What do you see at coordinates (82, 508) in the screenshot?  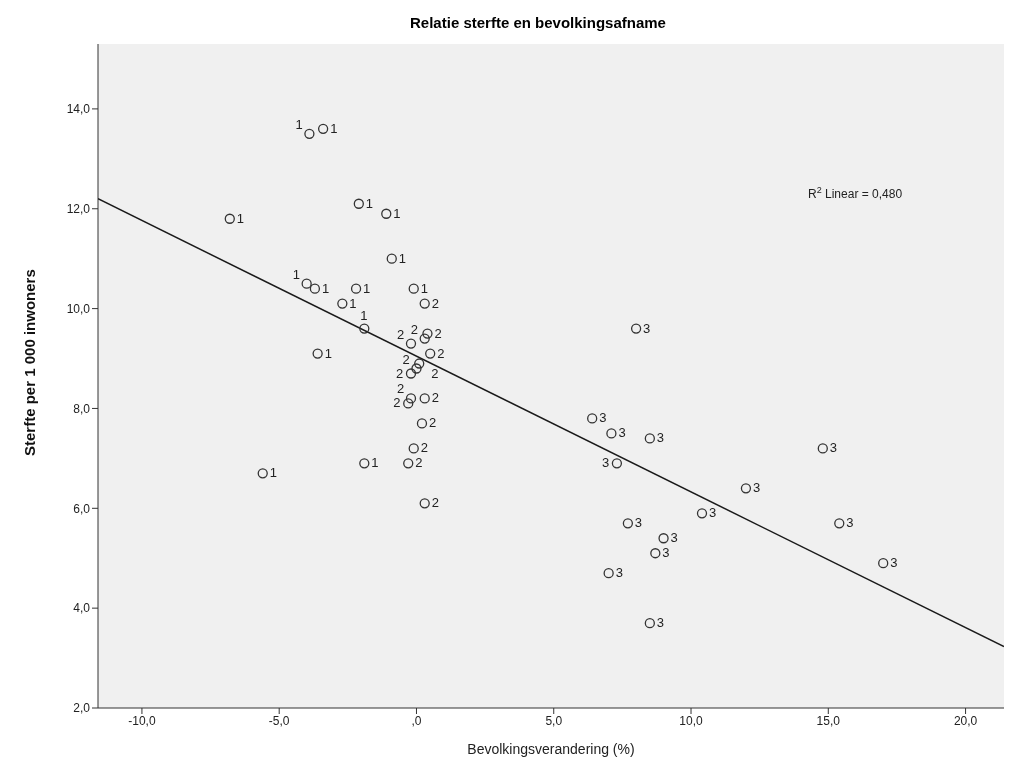 I see `y-tick-label: 6,0` at bounding box center [82, 508].